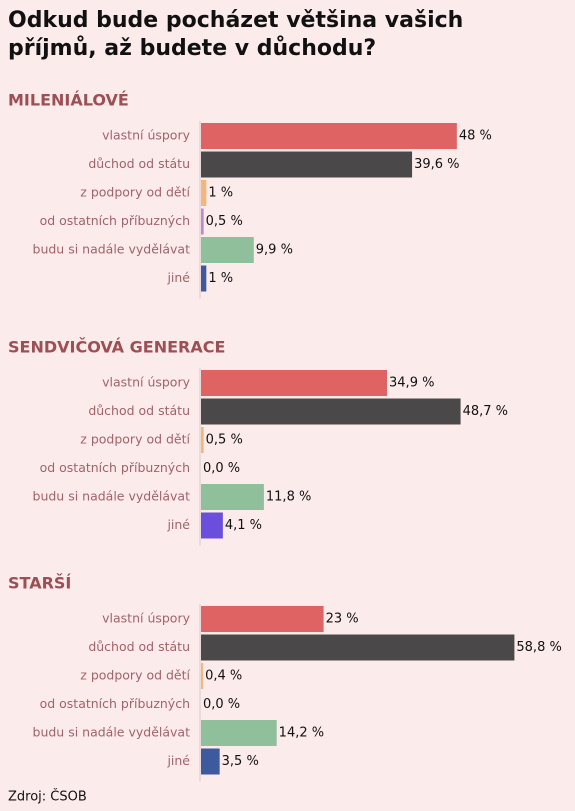  I want to click on section-title: STARŠÍ, so click(39, 583).